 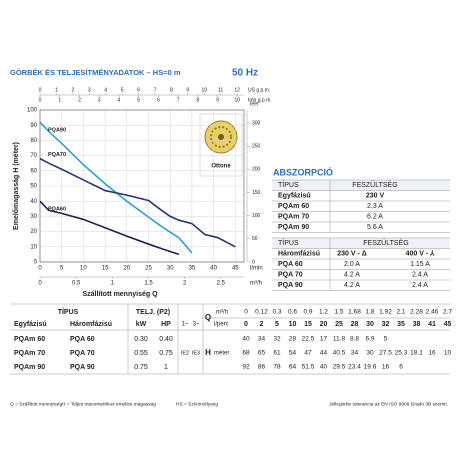 What do you see at coordinates (245, 73) in the screenshot?
I see `frequency: 50 Hz` at bounding box center [245, 73].